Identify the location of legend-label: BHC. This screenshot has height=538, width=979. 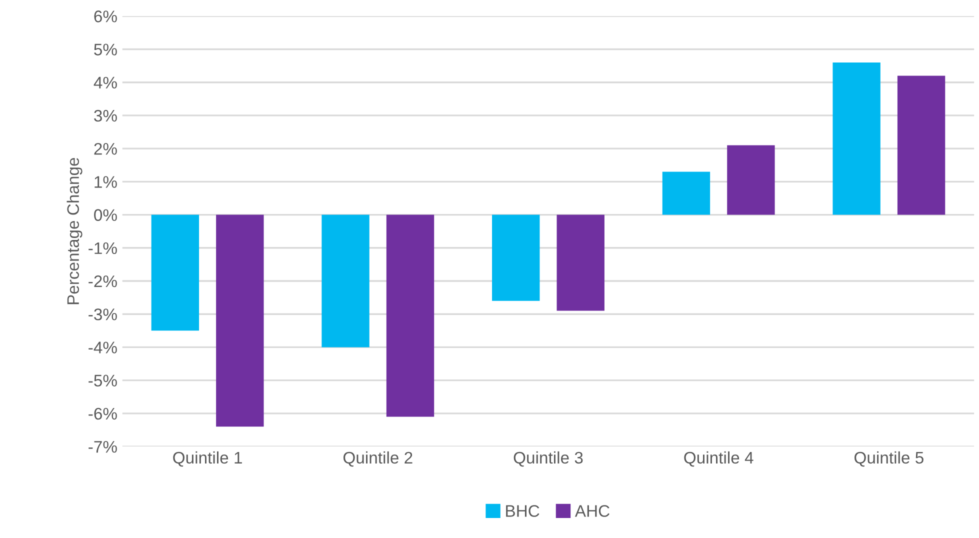
(523, 511).